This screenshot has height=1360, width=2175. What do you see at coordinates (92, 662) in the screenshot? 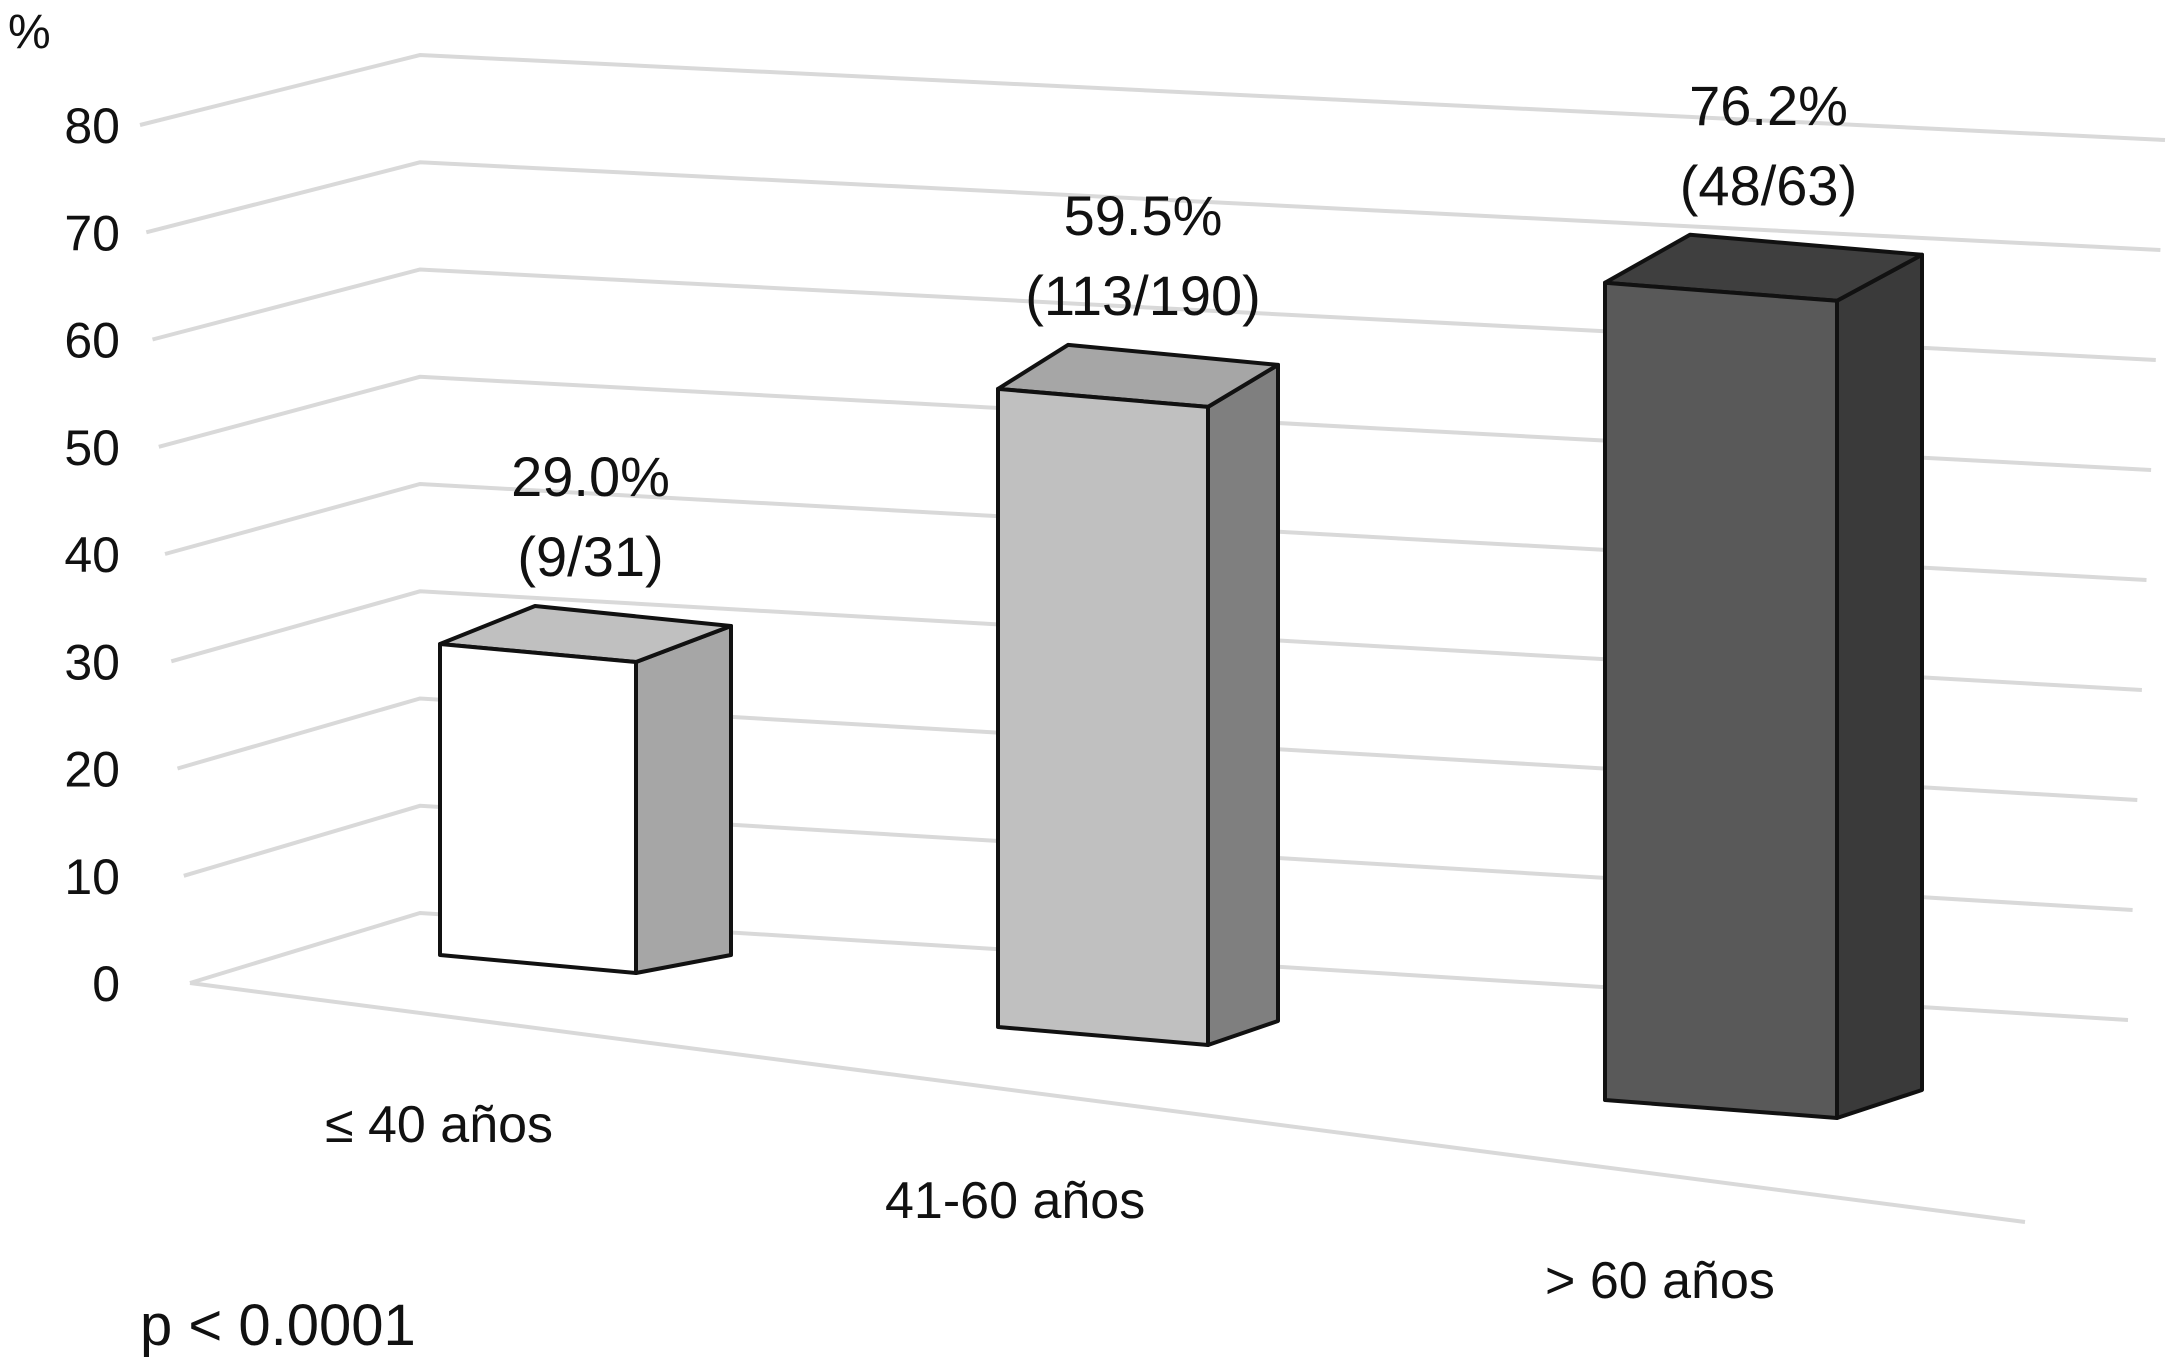
I see `y-tick-label: 30` at bounding box center [92, 662].